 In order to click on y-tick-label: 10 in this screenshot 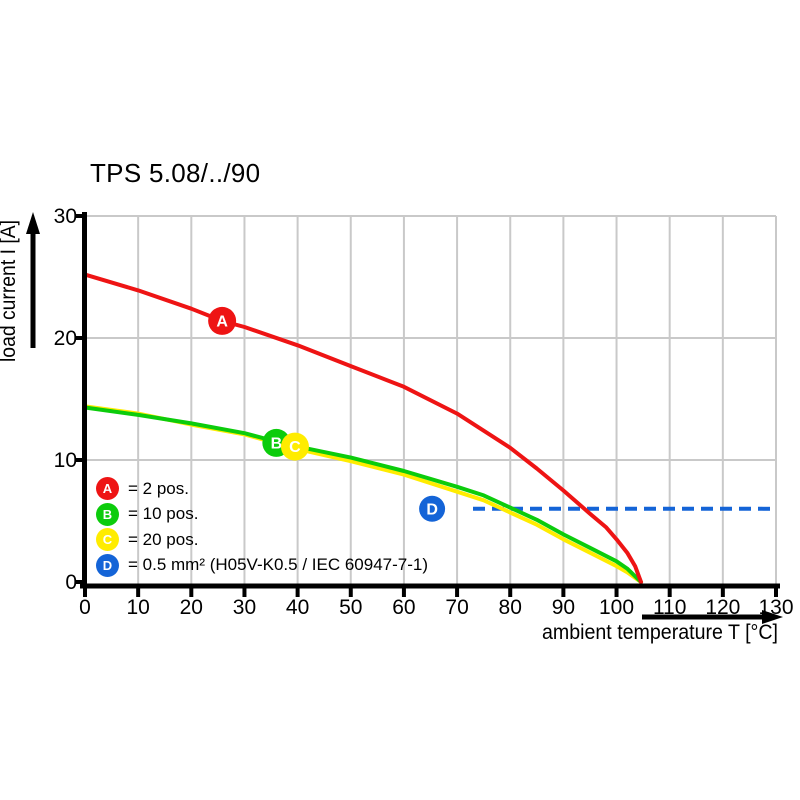, I will do `click(65, 460)`.